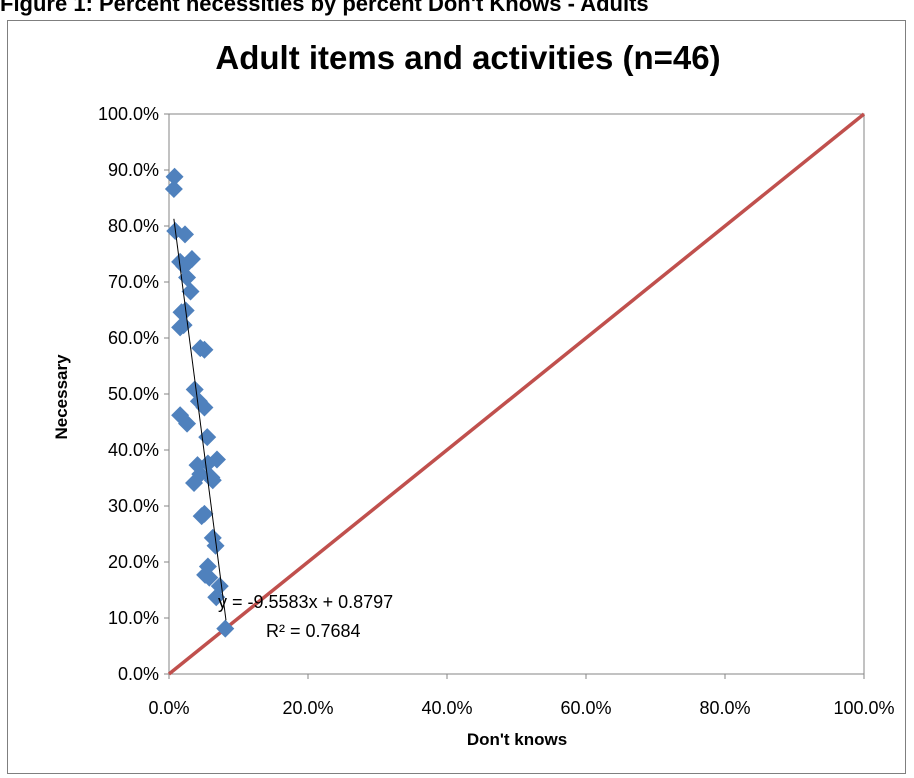 The image size is (914, 778). What do you see at coordinates (467, 57) in the screenshot?
I see `chart-title: Adult items and activities (n=46)` at bounding box center [467, 57].